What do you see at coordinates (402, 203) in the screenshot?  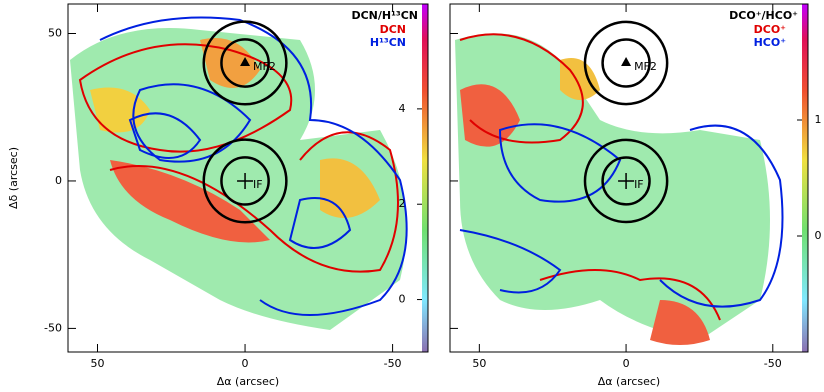 I see `colorbar-label: 2` at bounding box center [402, 203].